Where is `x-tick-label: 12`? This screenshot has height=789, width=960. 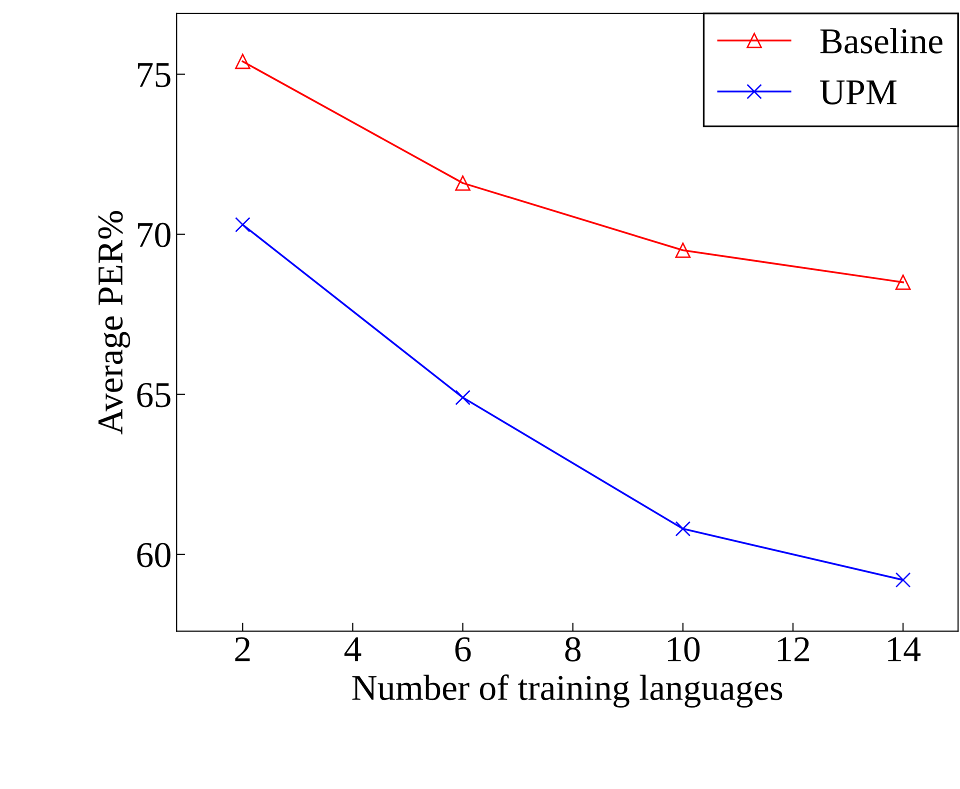 x-tick-label: 12 is located at coordinates (794, 649).